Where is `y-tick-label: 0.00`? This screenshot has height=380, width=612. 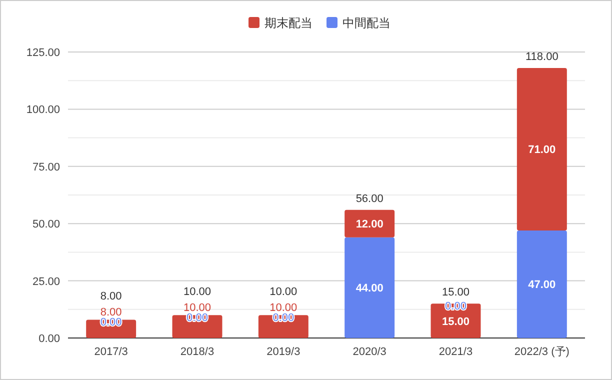
y-tick-label: 0.00 is located at coordinates (49, 339).